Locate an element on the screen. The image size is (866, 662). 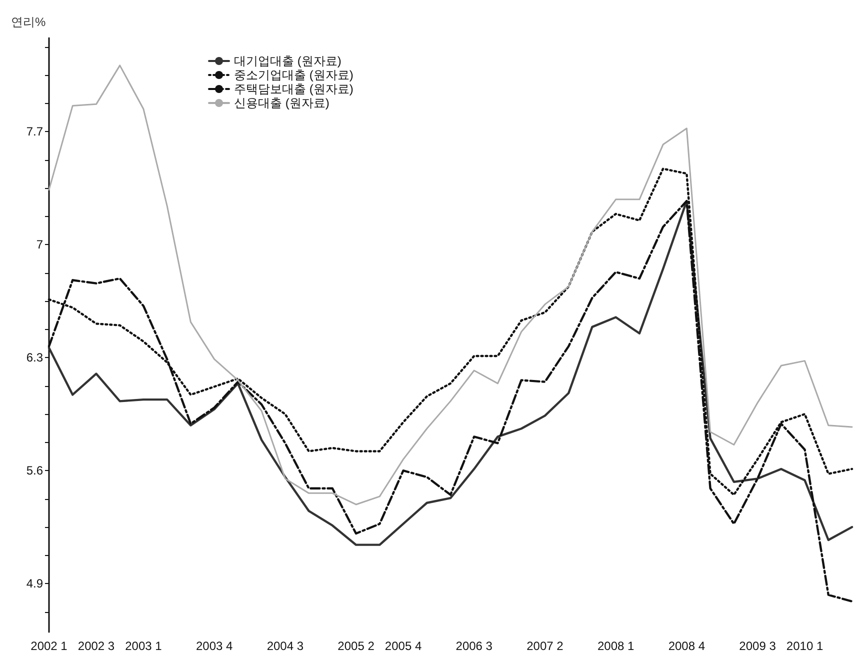
y-tick-label: 7.7 is located at coordinates (35, 131).